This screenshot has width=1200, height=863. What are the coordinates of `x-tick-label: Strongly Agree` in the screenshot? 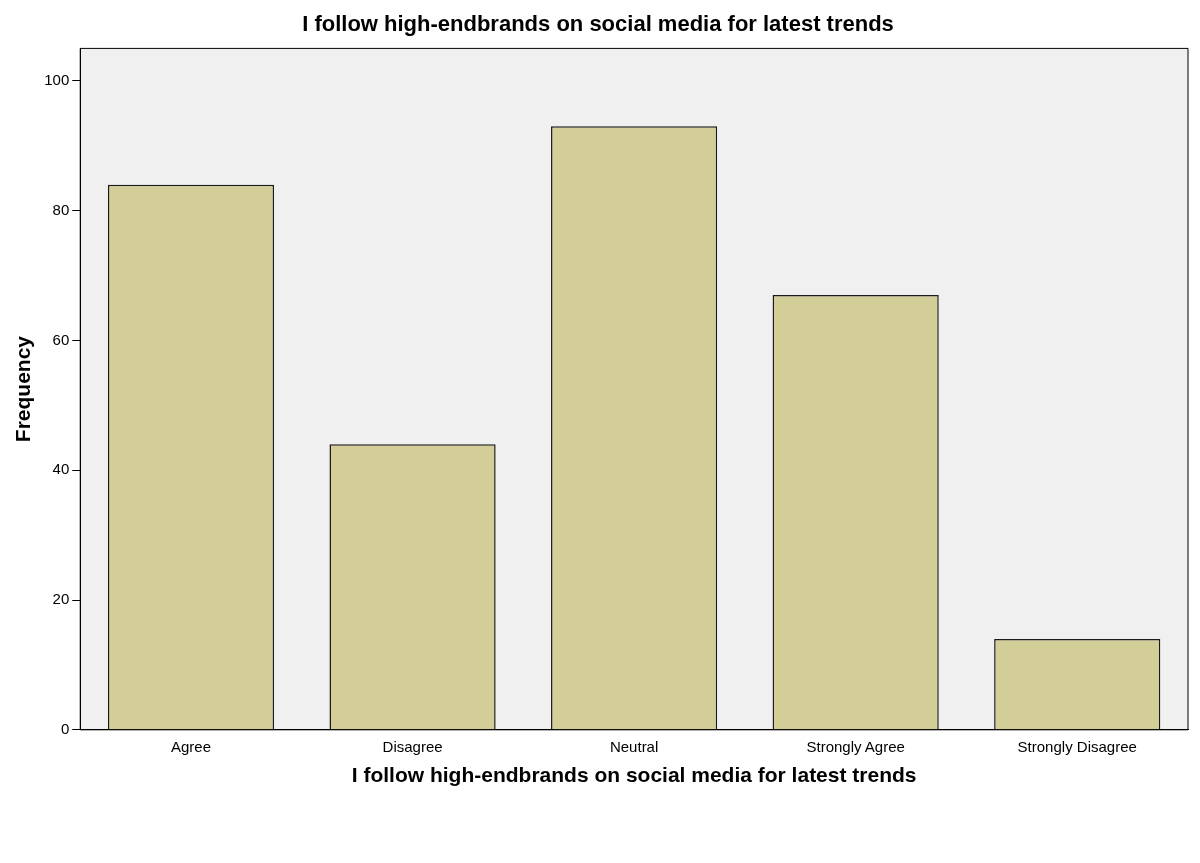 It's located at (855, 746).